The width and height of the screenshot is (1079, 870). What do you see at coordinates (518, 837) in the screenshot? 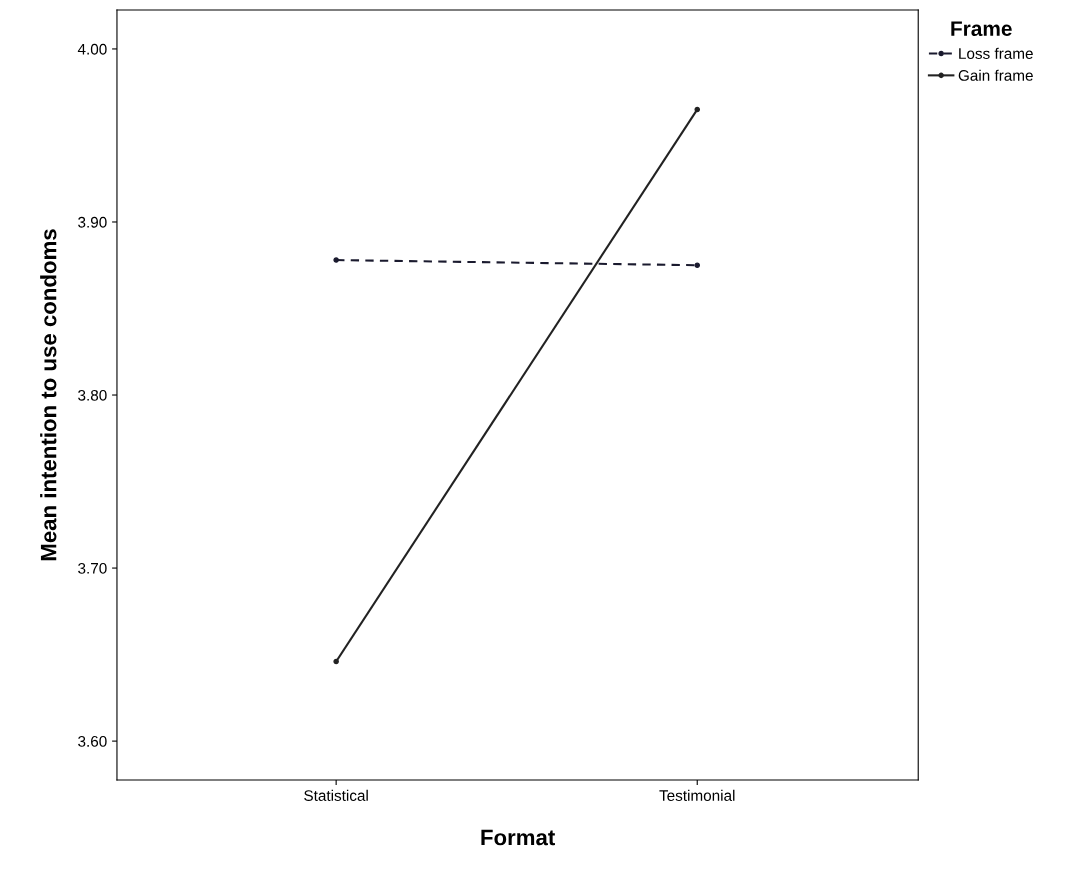
I see `x-axis-title: Format` at bounding box center [518, 837].